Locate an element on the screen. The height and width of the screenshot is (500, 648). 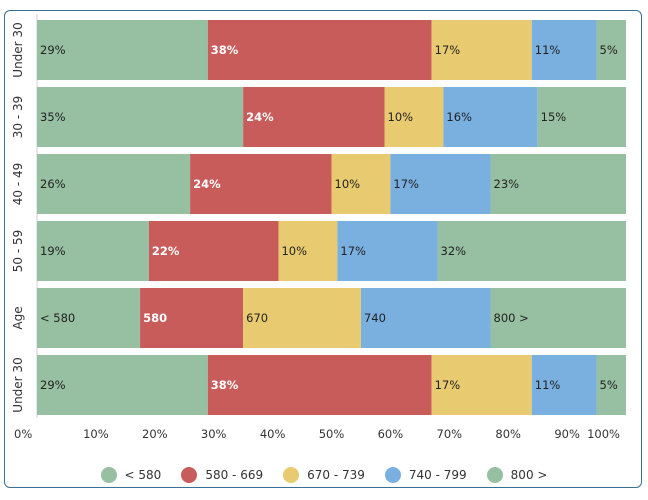
x-tick-label: 40% is located at coordinates (273, 434).